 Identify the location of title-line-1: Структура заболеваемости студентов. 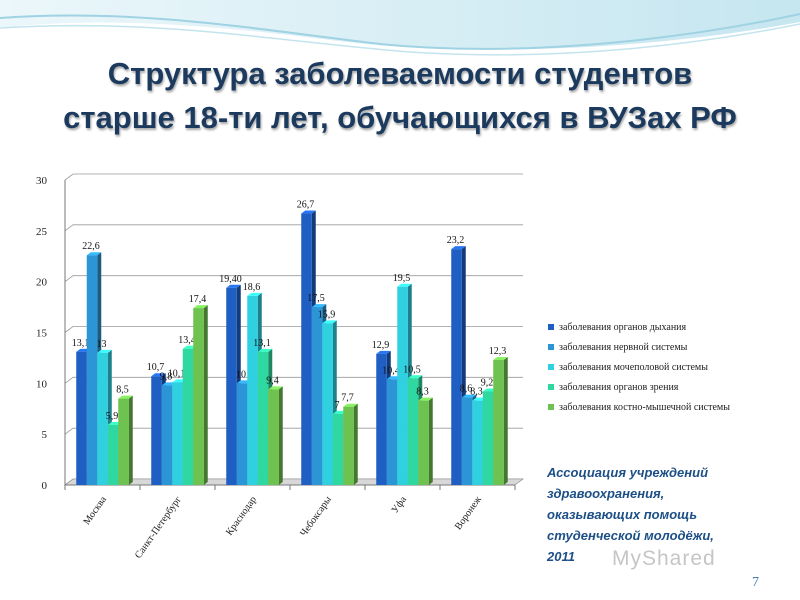
(400, 73).